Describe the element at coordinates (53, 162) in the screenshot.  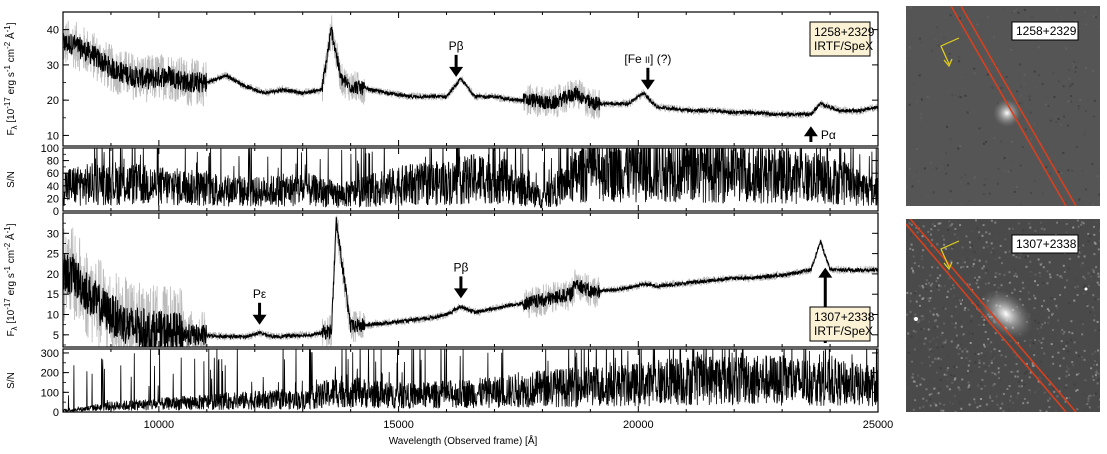
I see `y-tick-label: 80` at that location.